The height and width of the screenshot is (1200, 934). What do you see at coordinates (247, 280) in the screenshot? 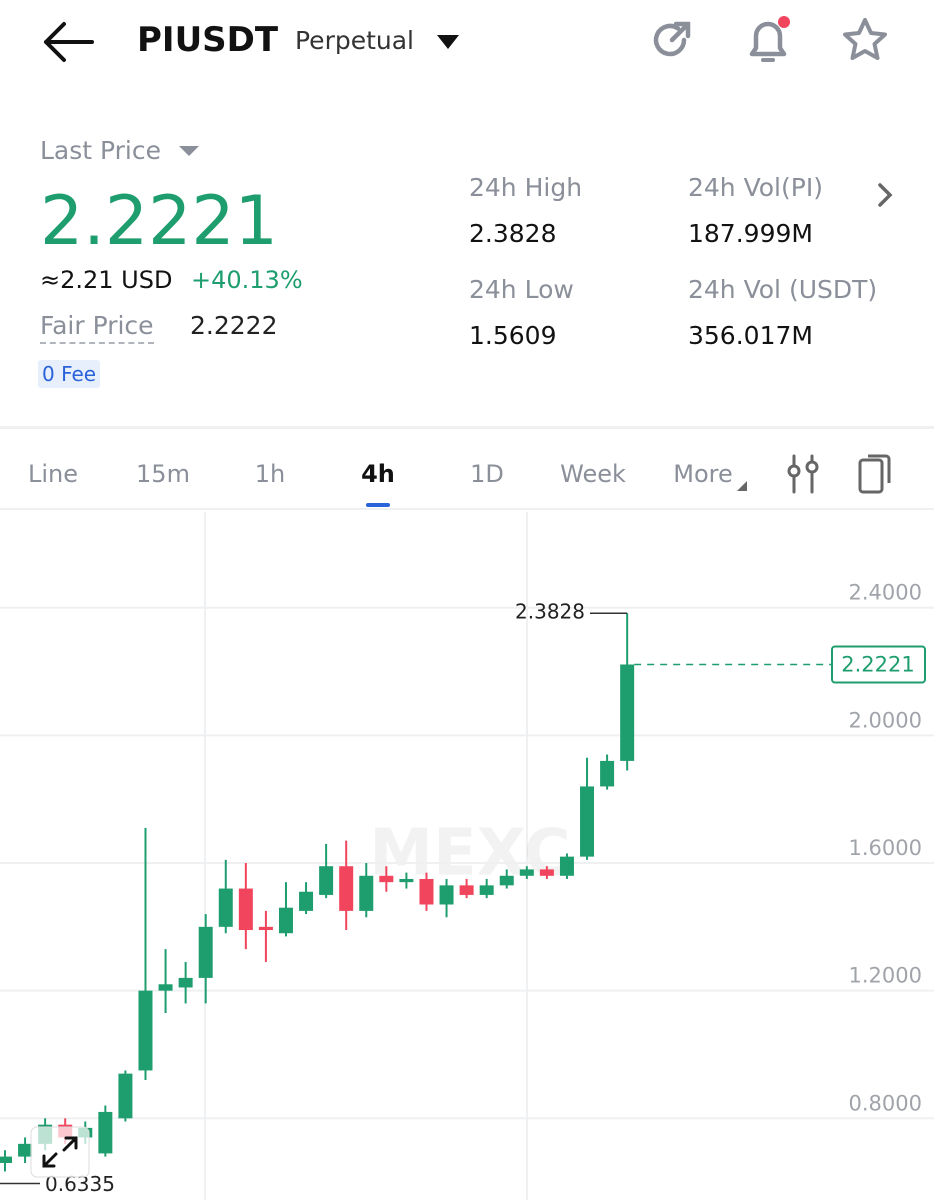
I see `price-change: +40.13%` at bounding box center [247, 280].